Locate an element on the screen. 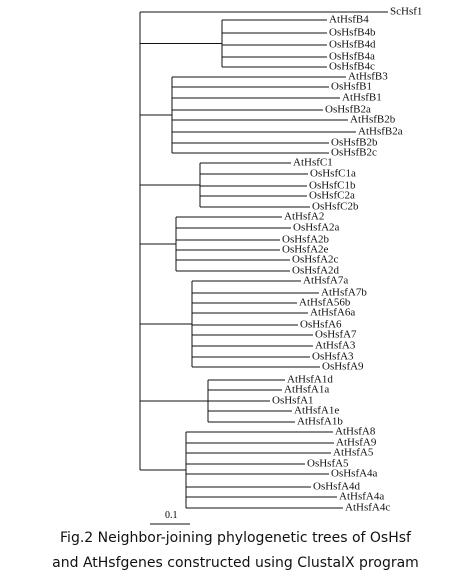  leaf-label: AtHsfA4a is located at coordinates (361, 497).